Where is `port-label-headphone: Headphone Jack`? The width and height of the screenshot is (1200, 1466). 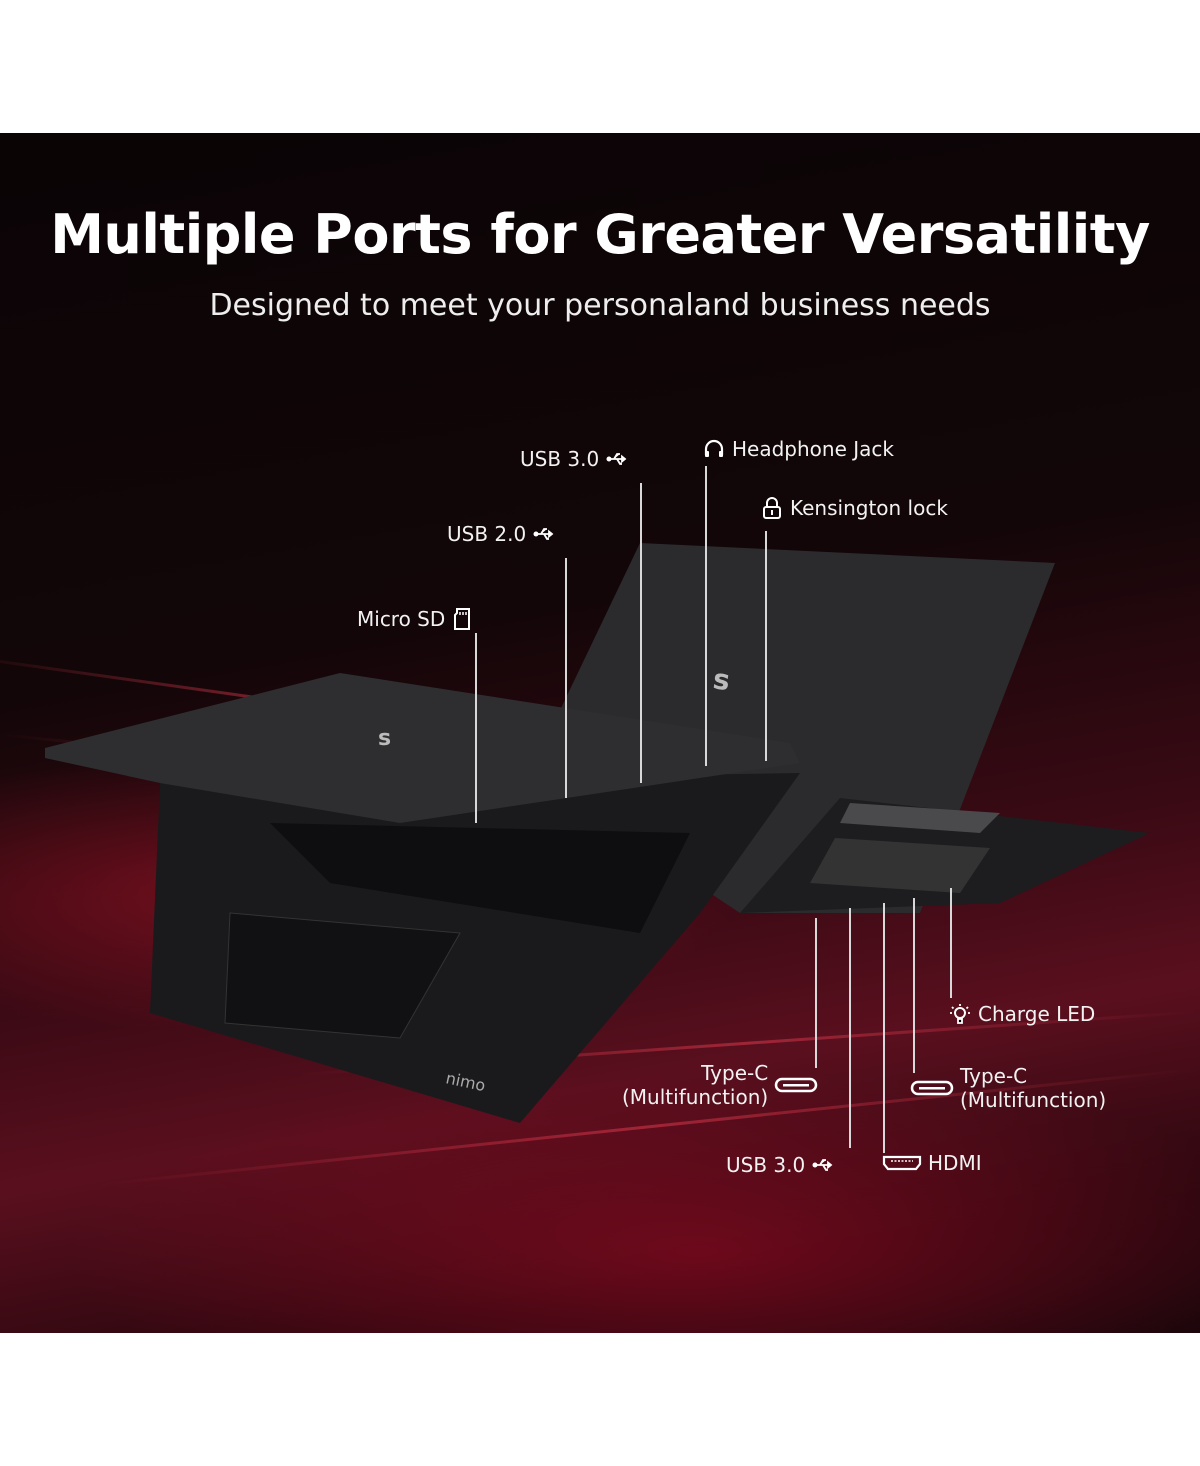
port-label-headphone: Headphone Jack is located at coordinates (798, 449).